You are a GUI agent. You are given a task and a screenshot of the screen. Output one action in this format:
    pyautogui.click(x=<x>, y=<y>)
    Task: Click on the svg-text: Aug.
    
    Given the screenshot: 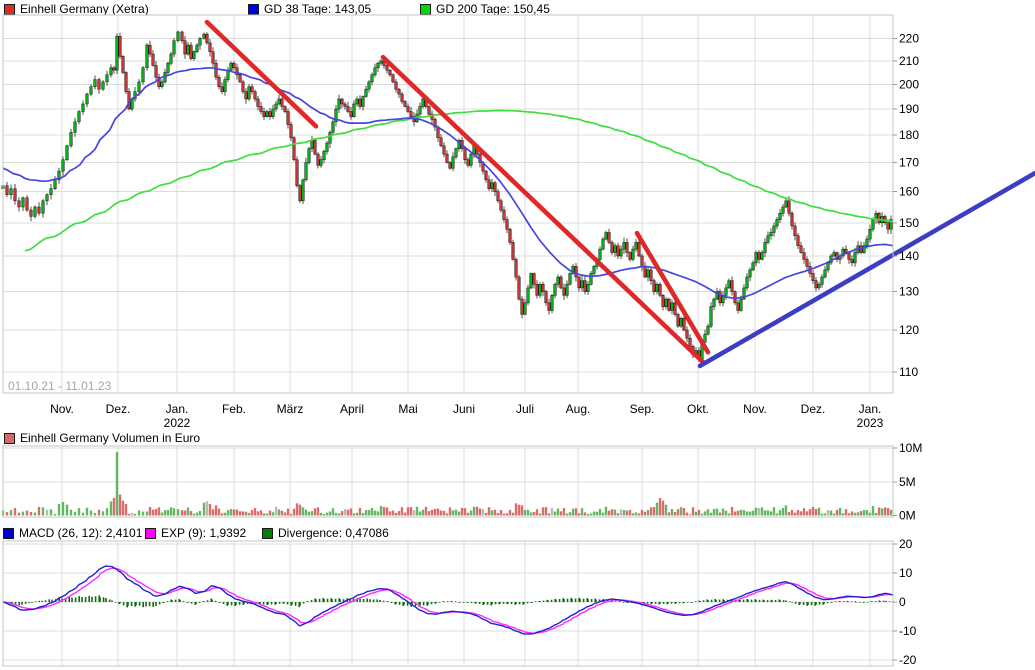 What is the action you would take?
    pyautogui.click(x=578, y=409)
    